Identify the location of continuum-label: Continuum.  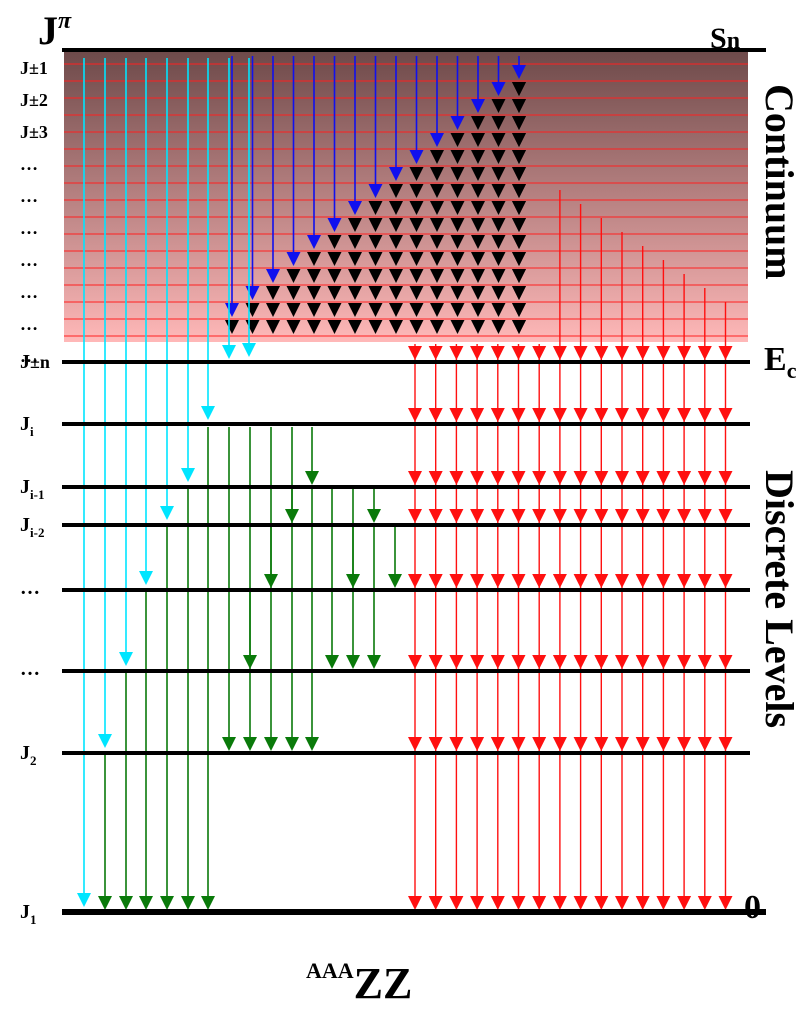
(779, 182).